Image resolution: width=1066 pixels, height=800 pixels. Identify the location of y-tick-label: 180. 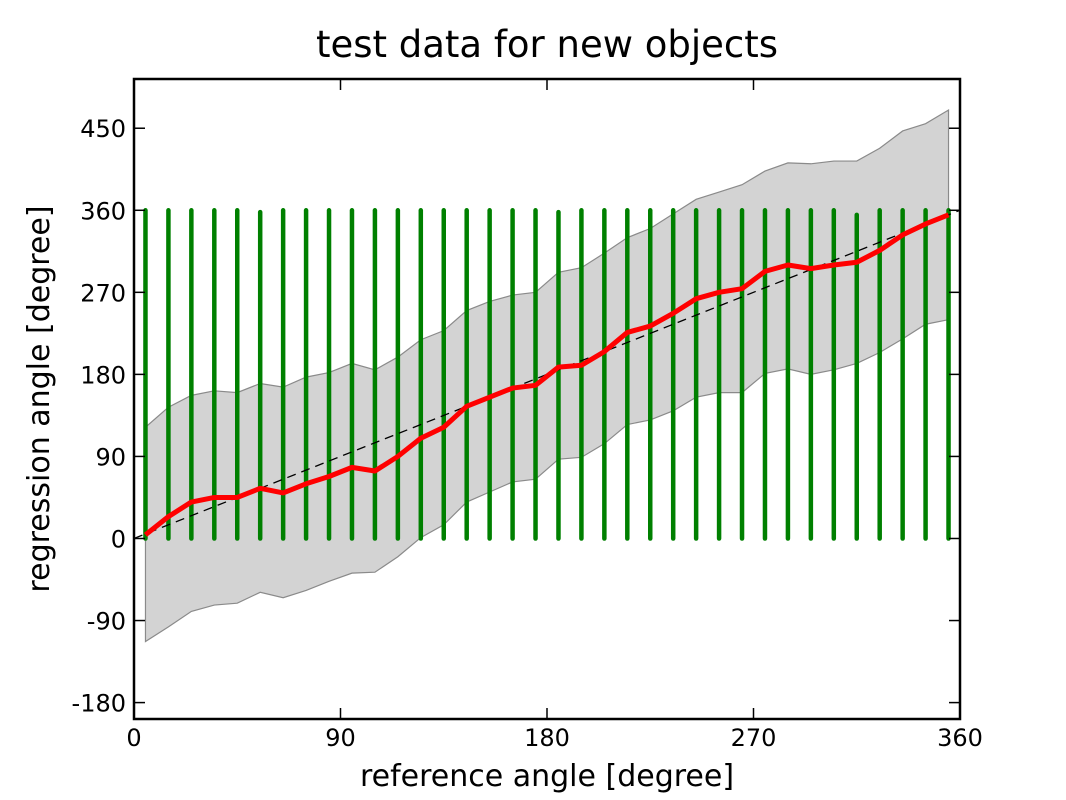
(103, 375).